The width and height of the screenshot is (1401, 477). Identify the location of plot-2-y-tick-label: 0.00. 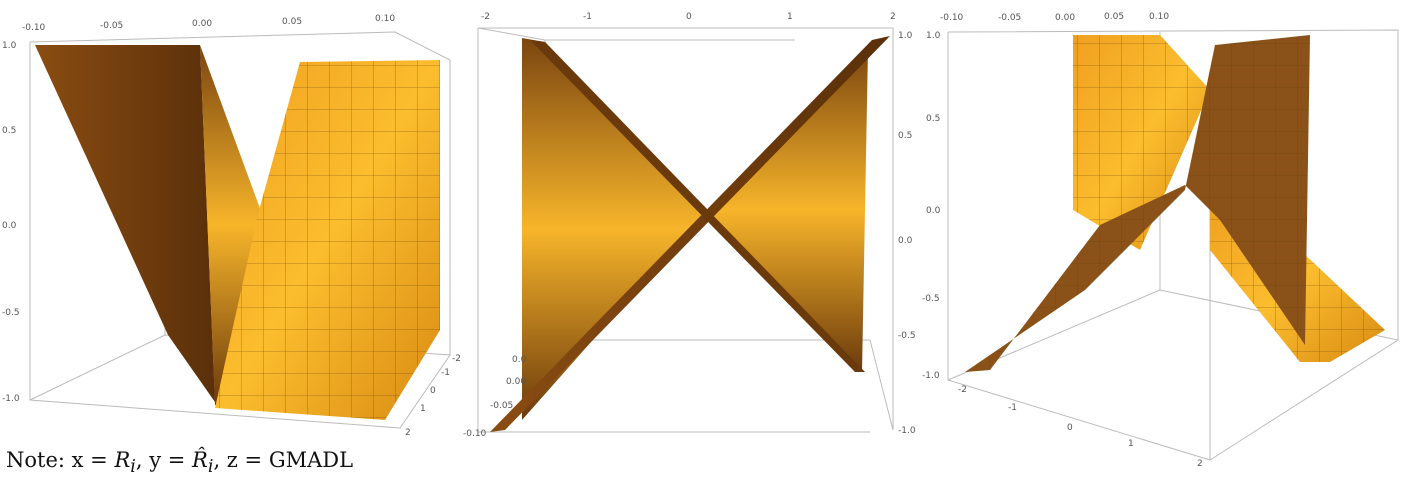
(516, 382).